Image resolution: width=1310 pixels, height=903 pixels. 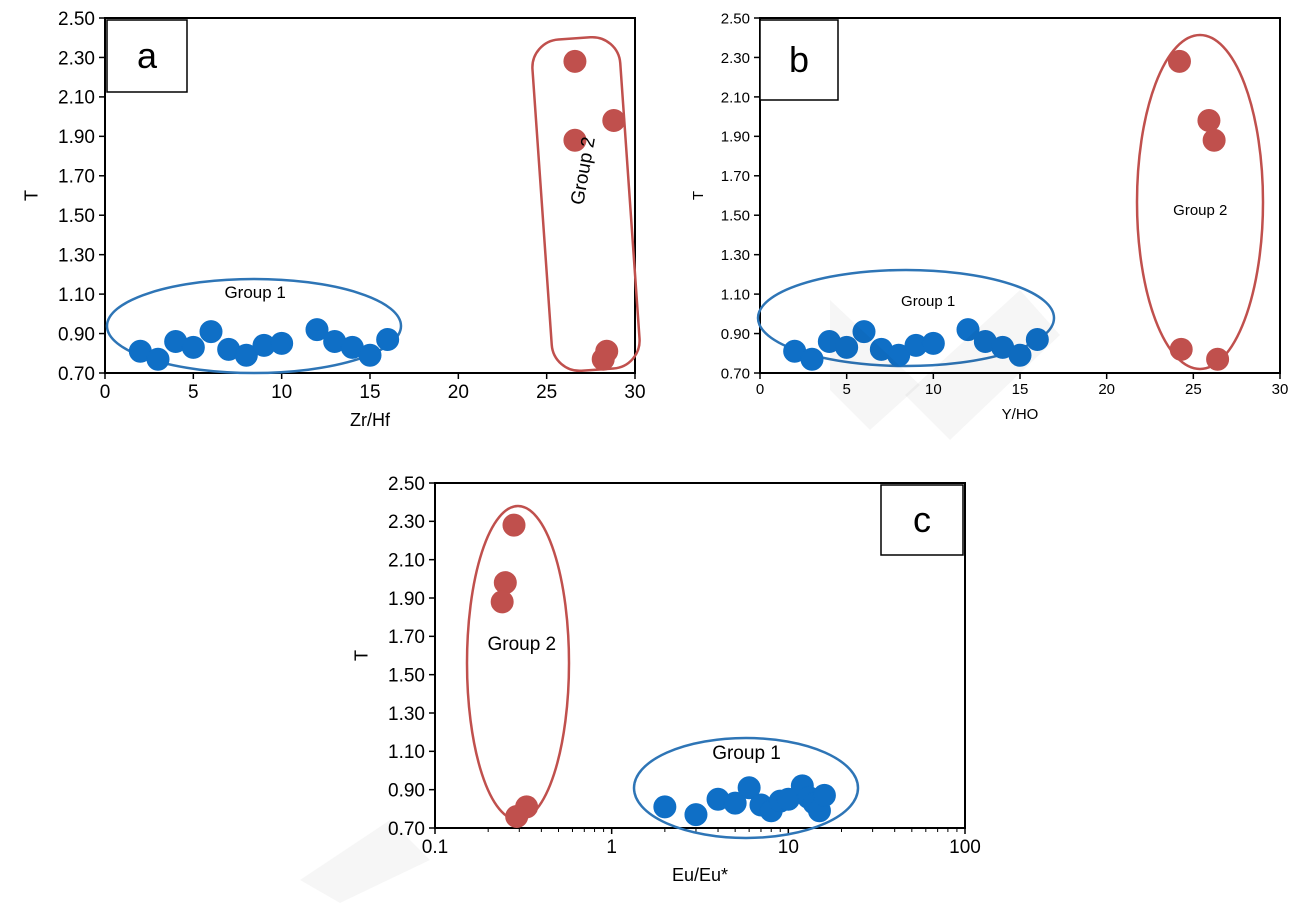 What do you see at coordinates (700, 875) in the screenshot?
I see `x-axis-label: Eu/Eu*` at bounding box center [700, 875].